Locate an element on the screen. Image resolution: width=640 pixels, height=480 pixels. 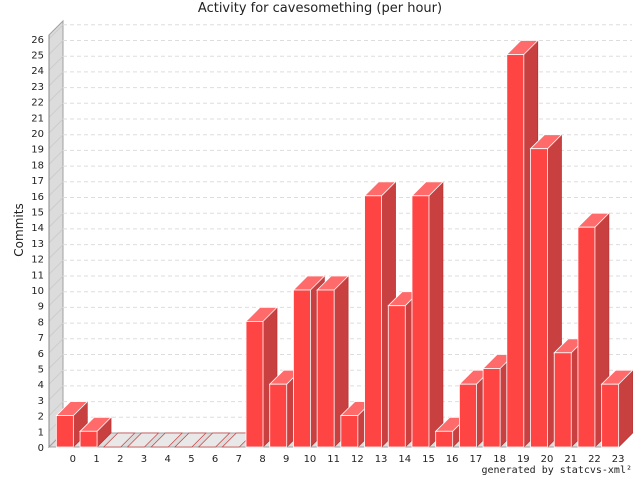
x-tick-label: 3 is located at coordinates (144, 459).